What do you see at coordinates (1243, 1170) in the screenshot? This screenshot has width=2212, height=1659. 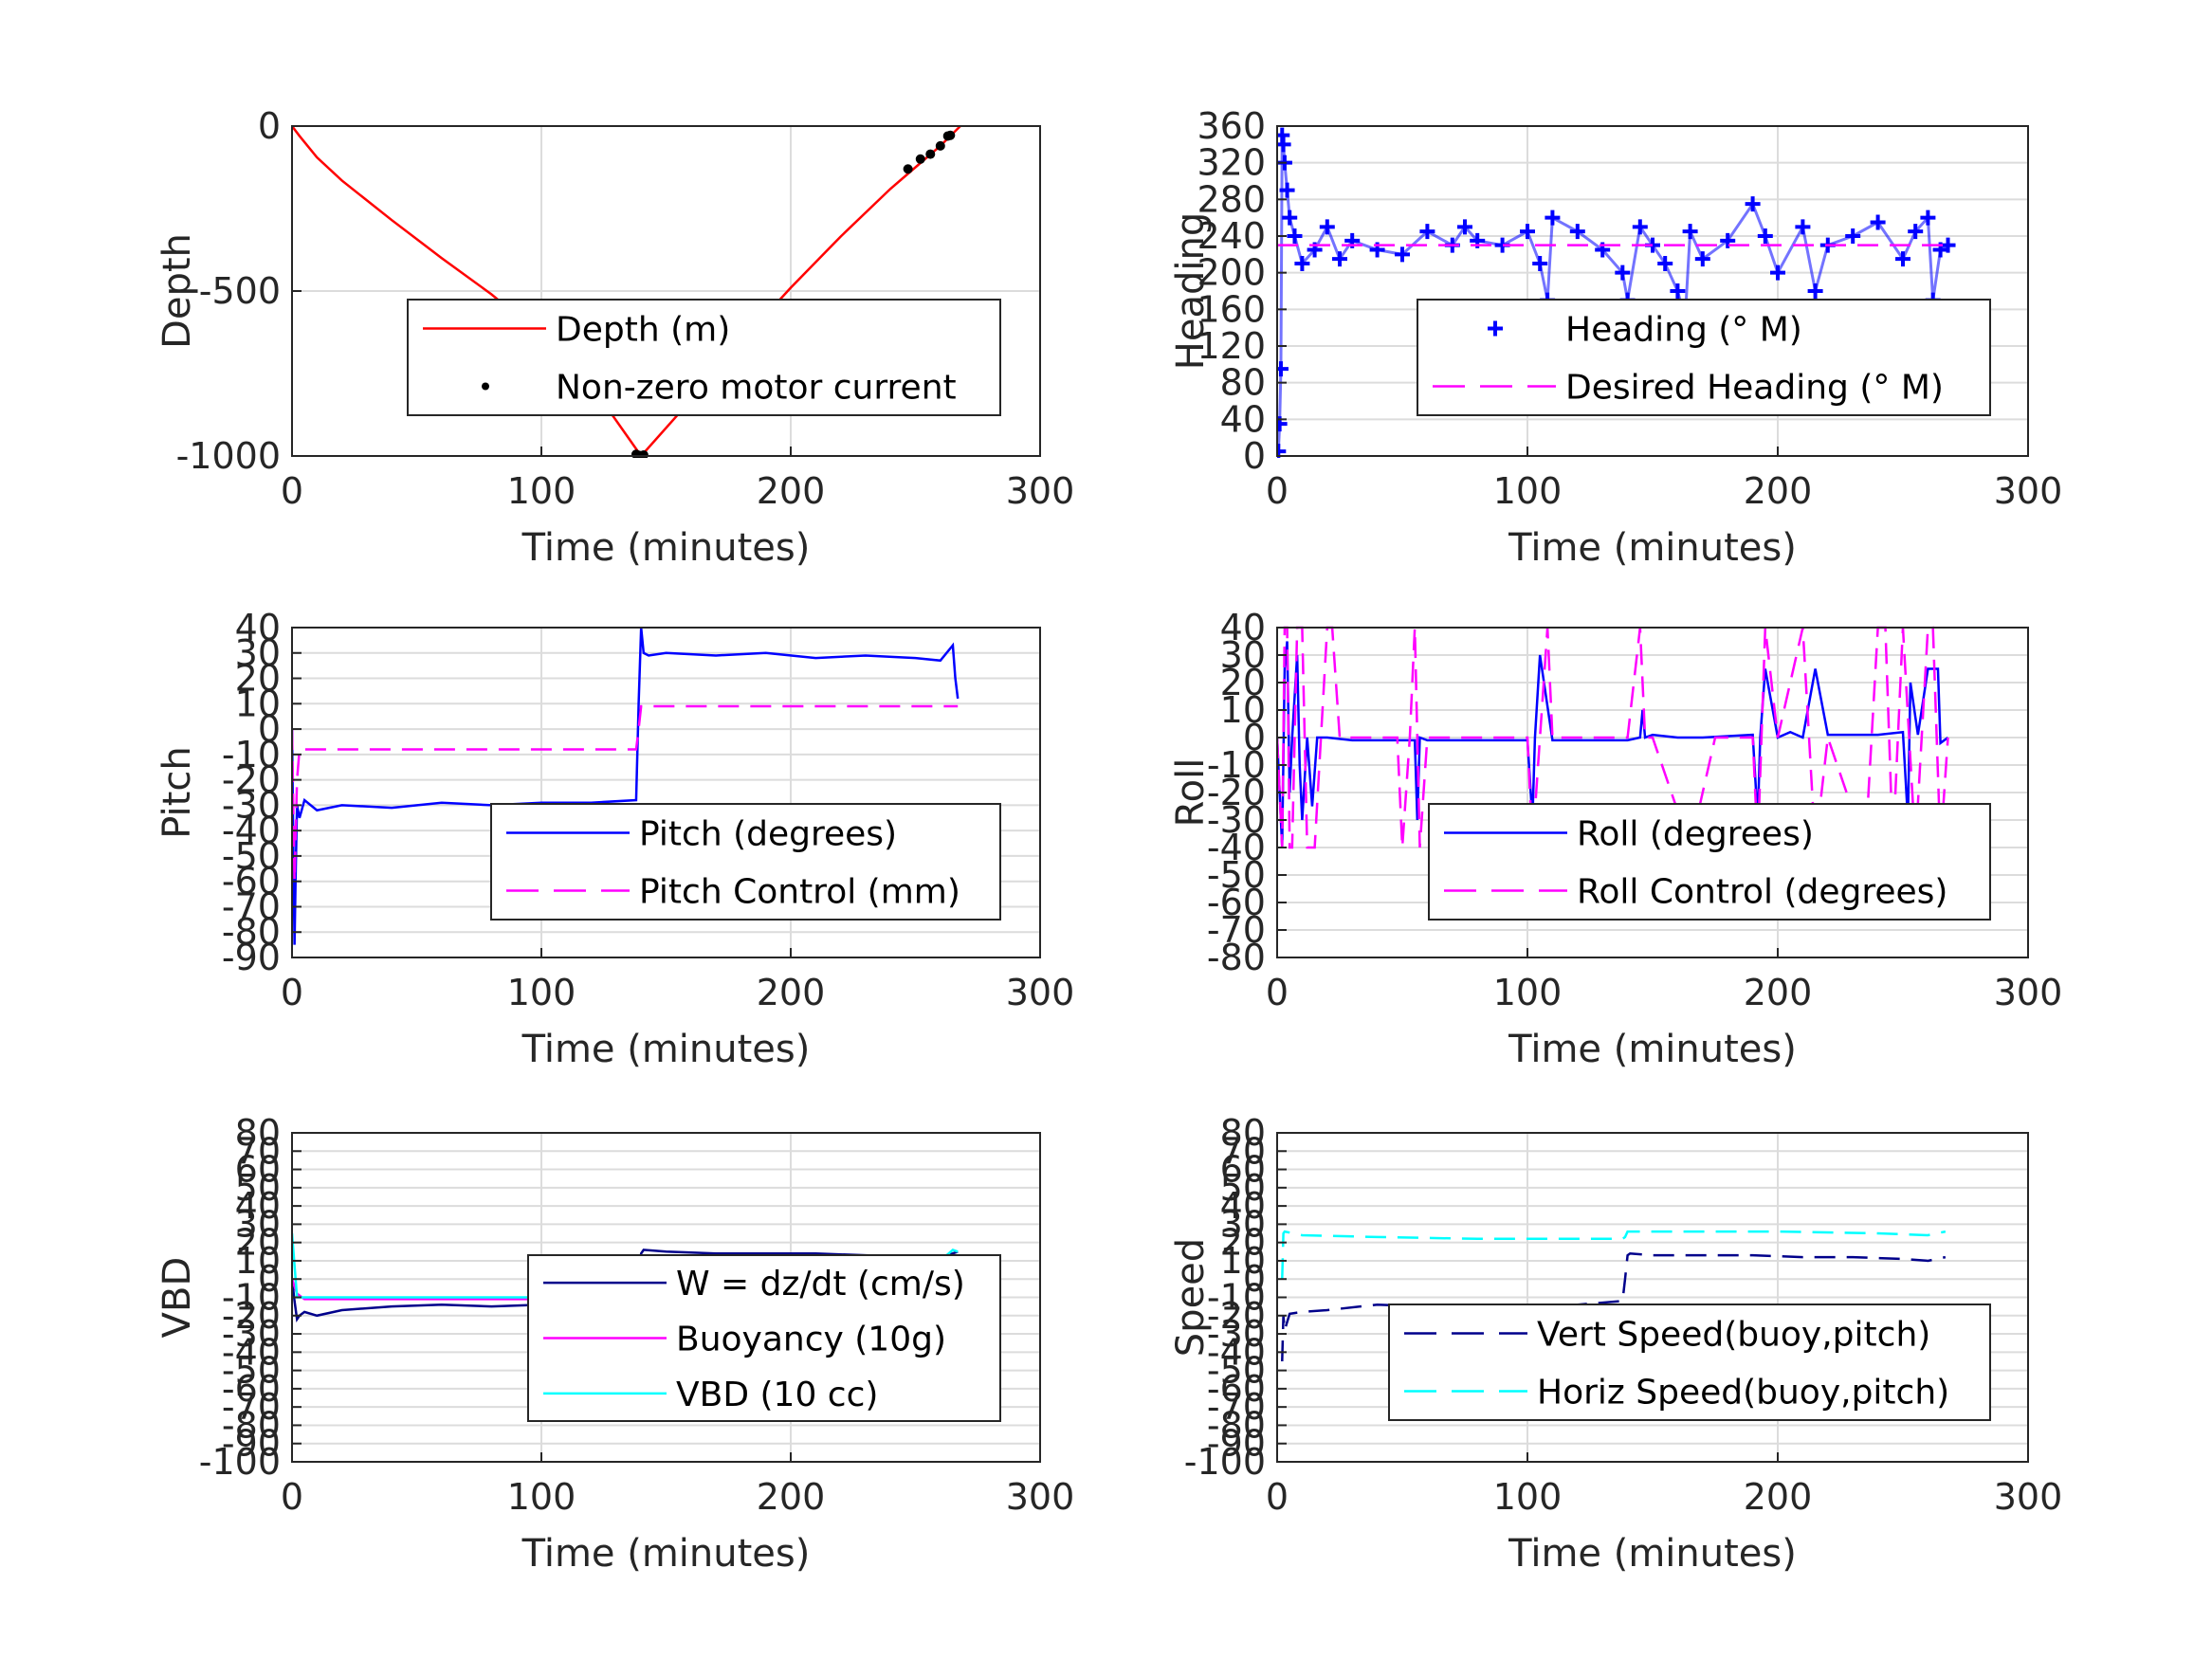 I see `y-tick-label: 60` at bounding box center [1243, 1170].